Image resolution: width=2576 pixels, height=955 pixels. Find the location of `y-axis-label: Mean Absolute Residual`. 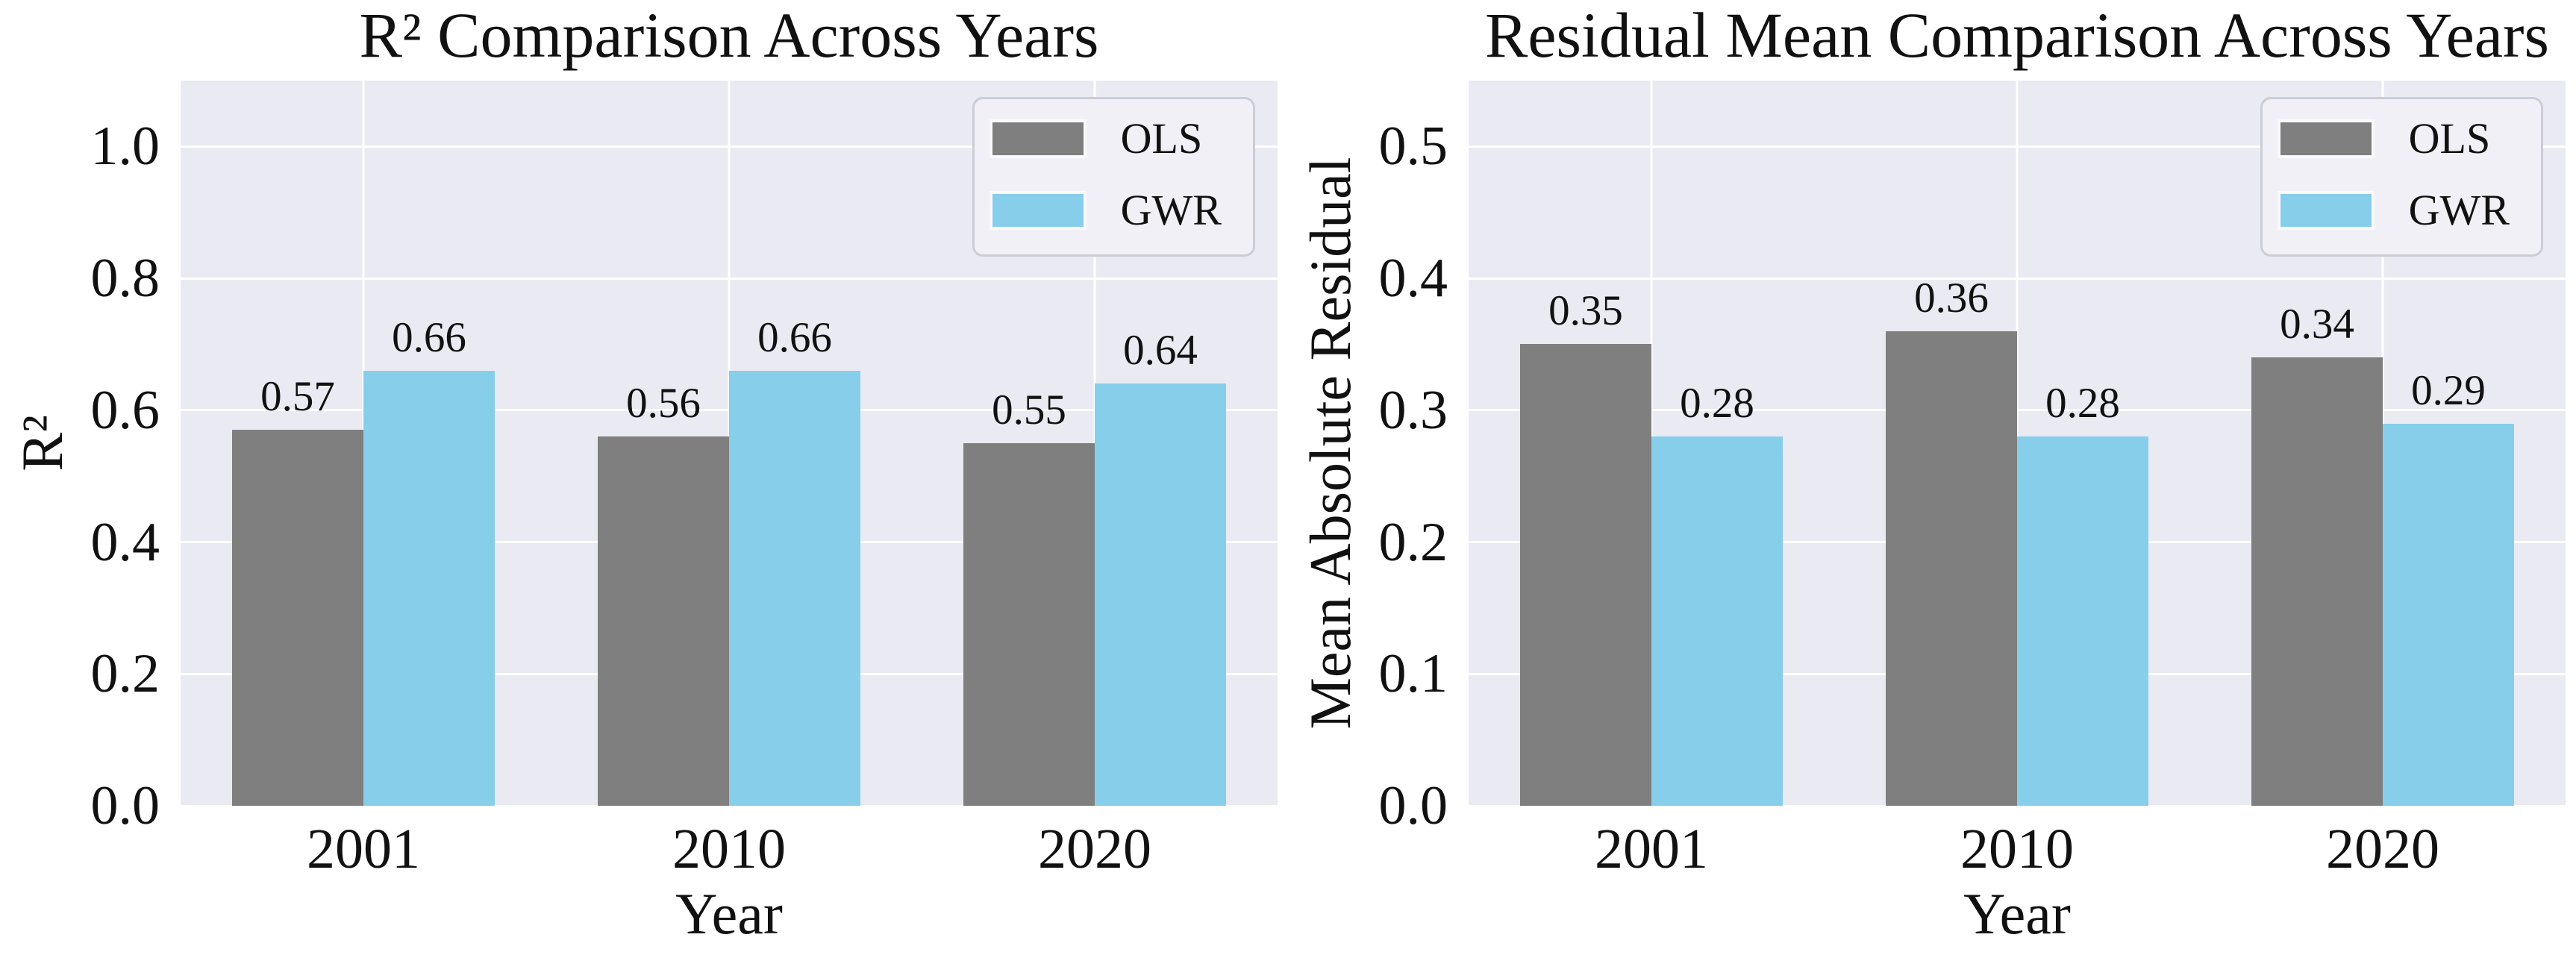

y-axis-label: Mean Absolute Residual is located at coordinates (1330, 443).